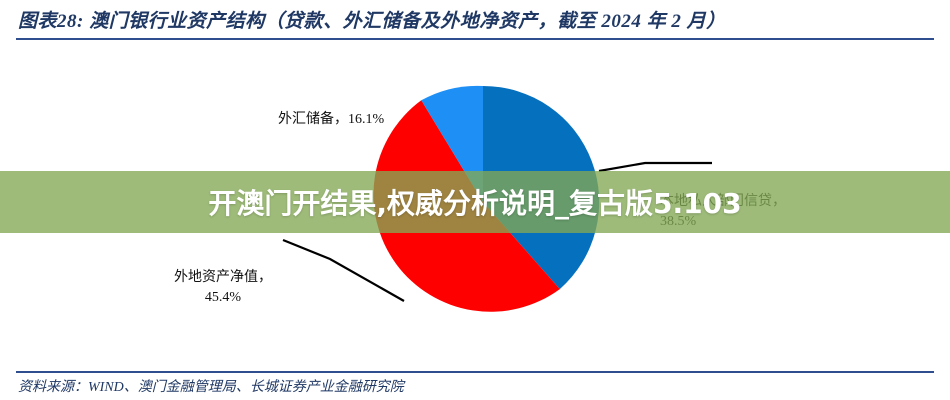 Image resolution: width=950 pixels, height=400 pixels. I want to click on watermark-text: 开澳门开结果,权威分析说明_复古版5.103, so click(475, 203).